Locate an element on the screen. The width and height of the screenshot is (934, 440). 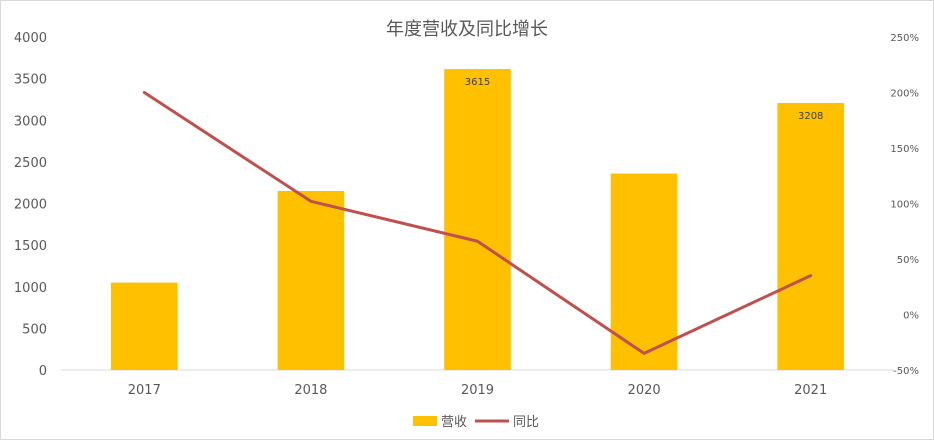
x-tick-label: 2017 is located at coordinates (144, 390).